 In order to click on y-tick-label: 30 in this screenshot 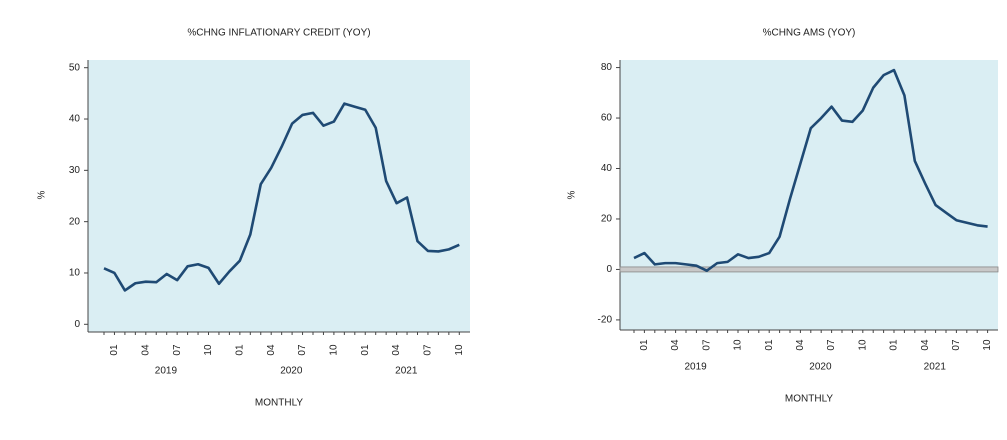, I will do `click(75, 170)`.